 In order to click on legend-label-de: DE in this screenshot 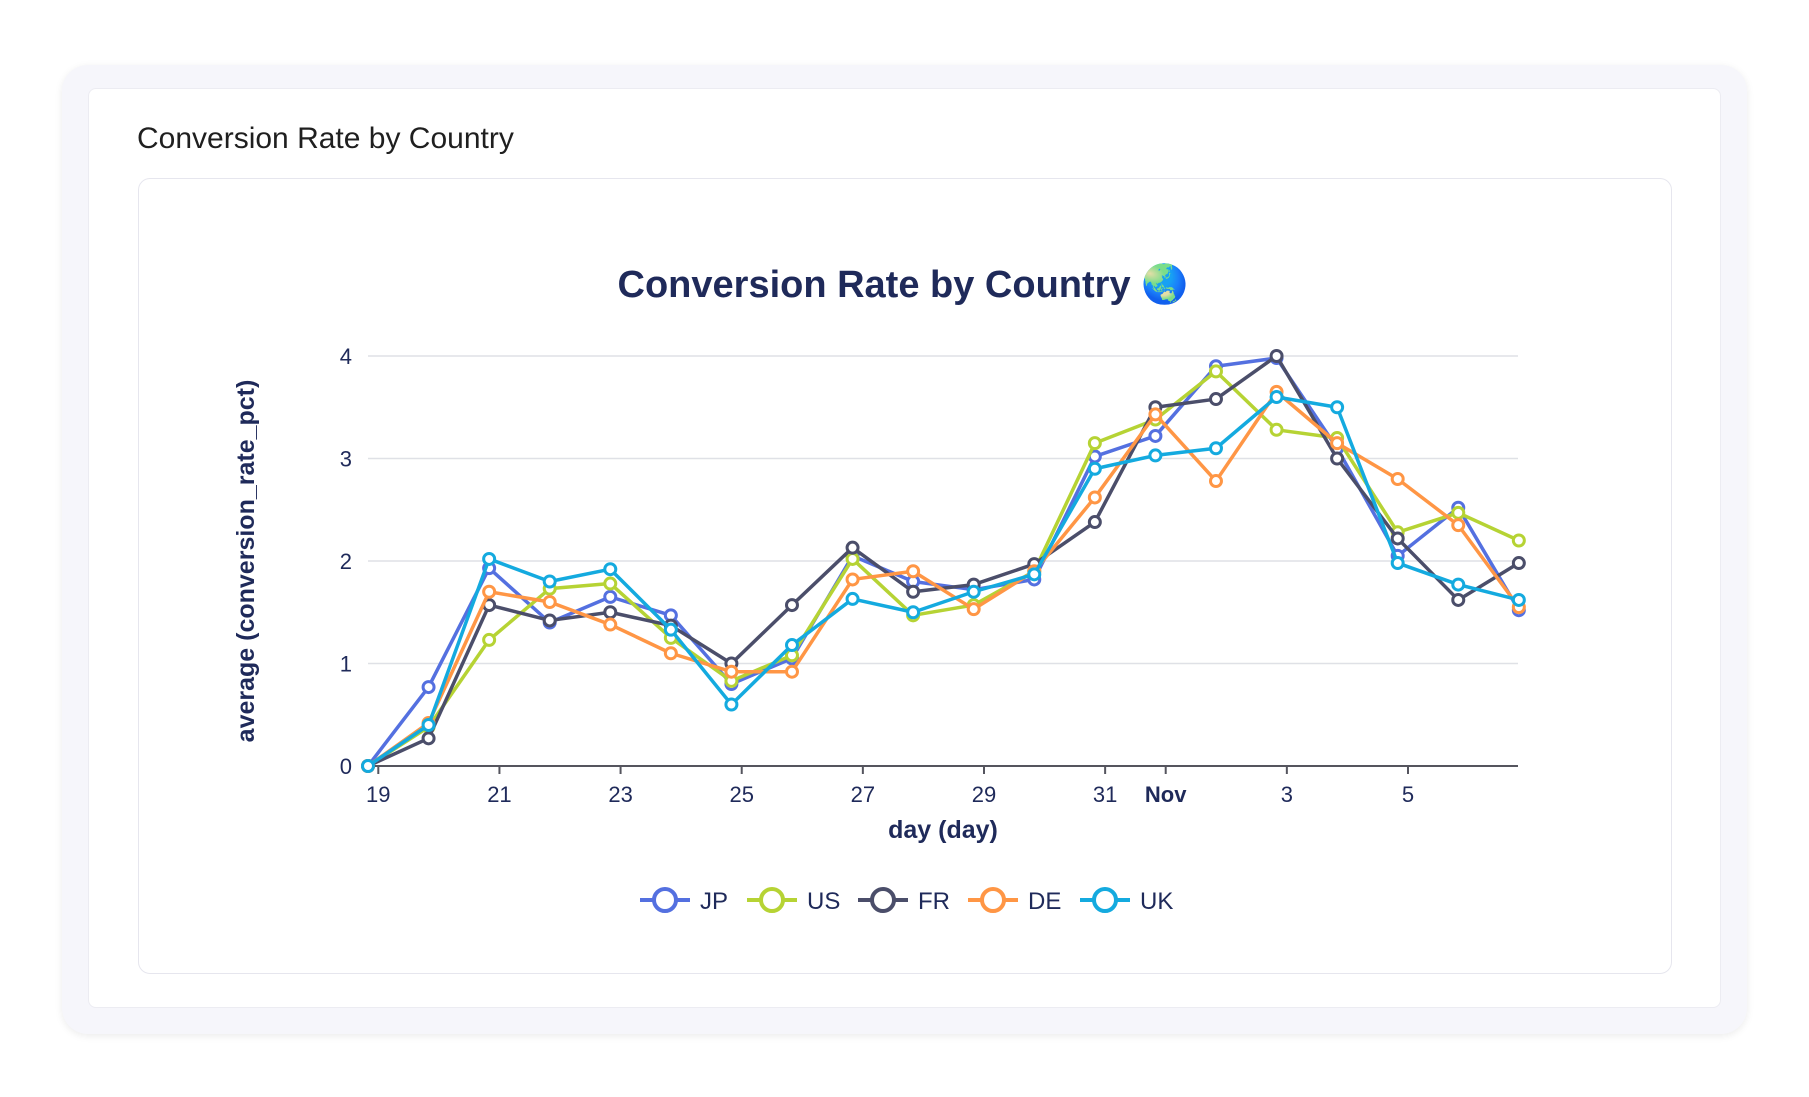, I will do `click(1044, 901)`.